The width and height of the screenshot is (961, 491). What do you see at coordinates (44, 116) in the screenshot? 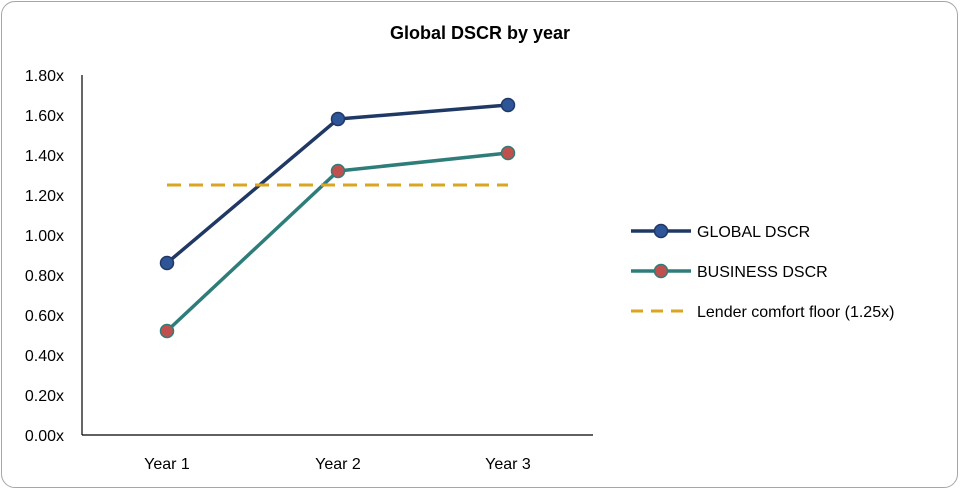
I see `y-tick-label: 1.60x` at bounding box center [44, 116].